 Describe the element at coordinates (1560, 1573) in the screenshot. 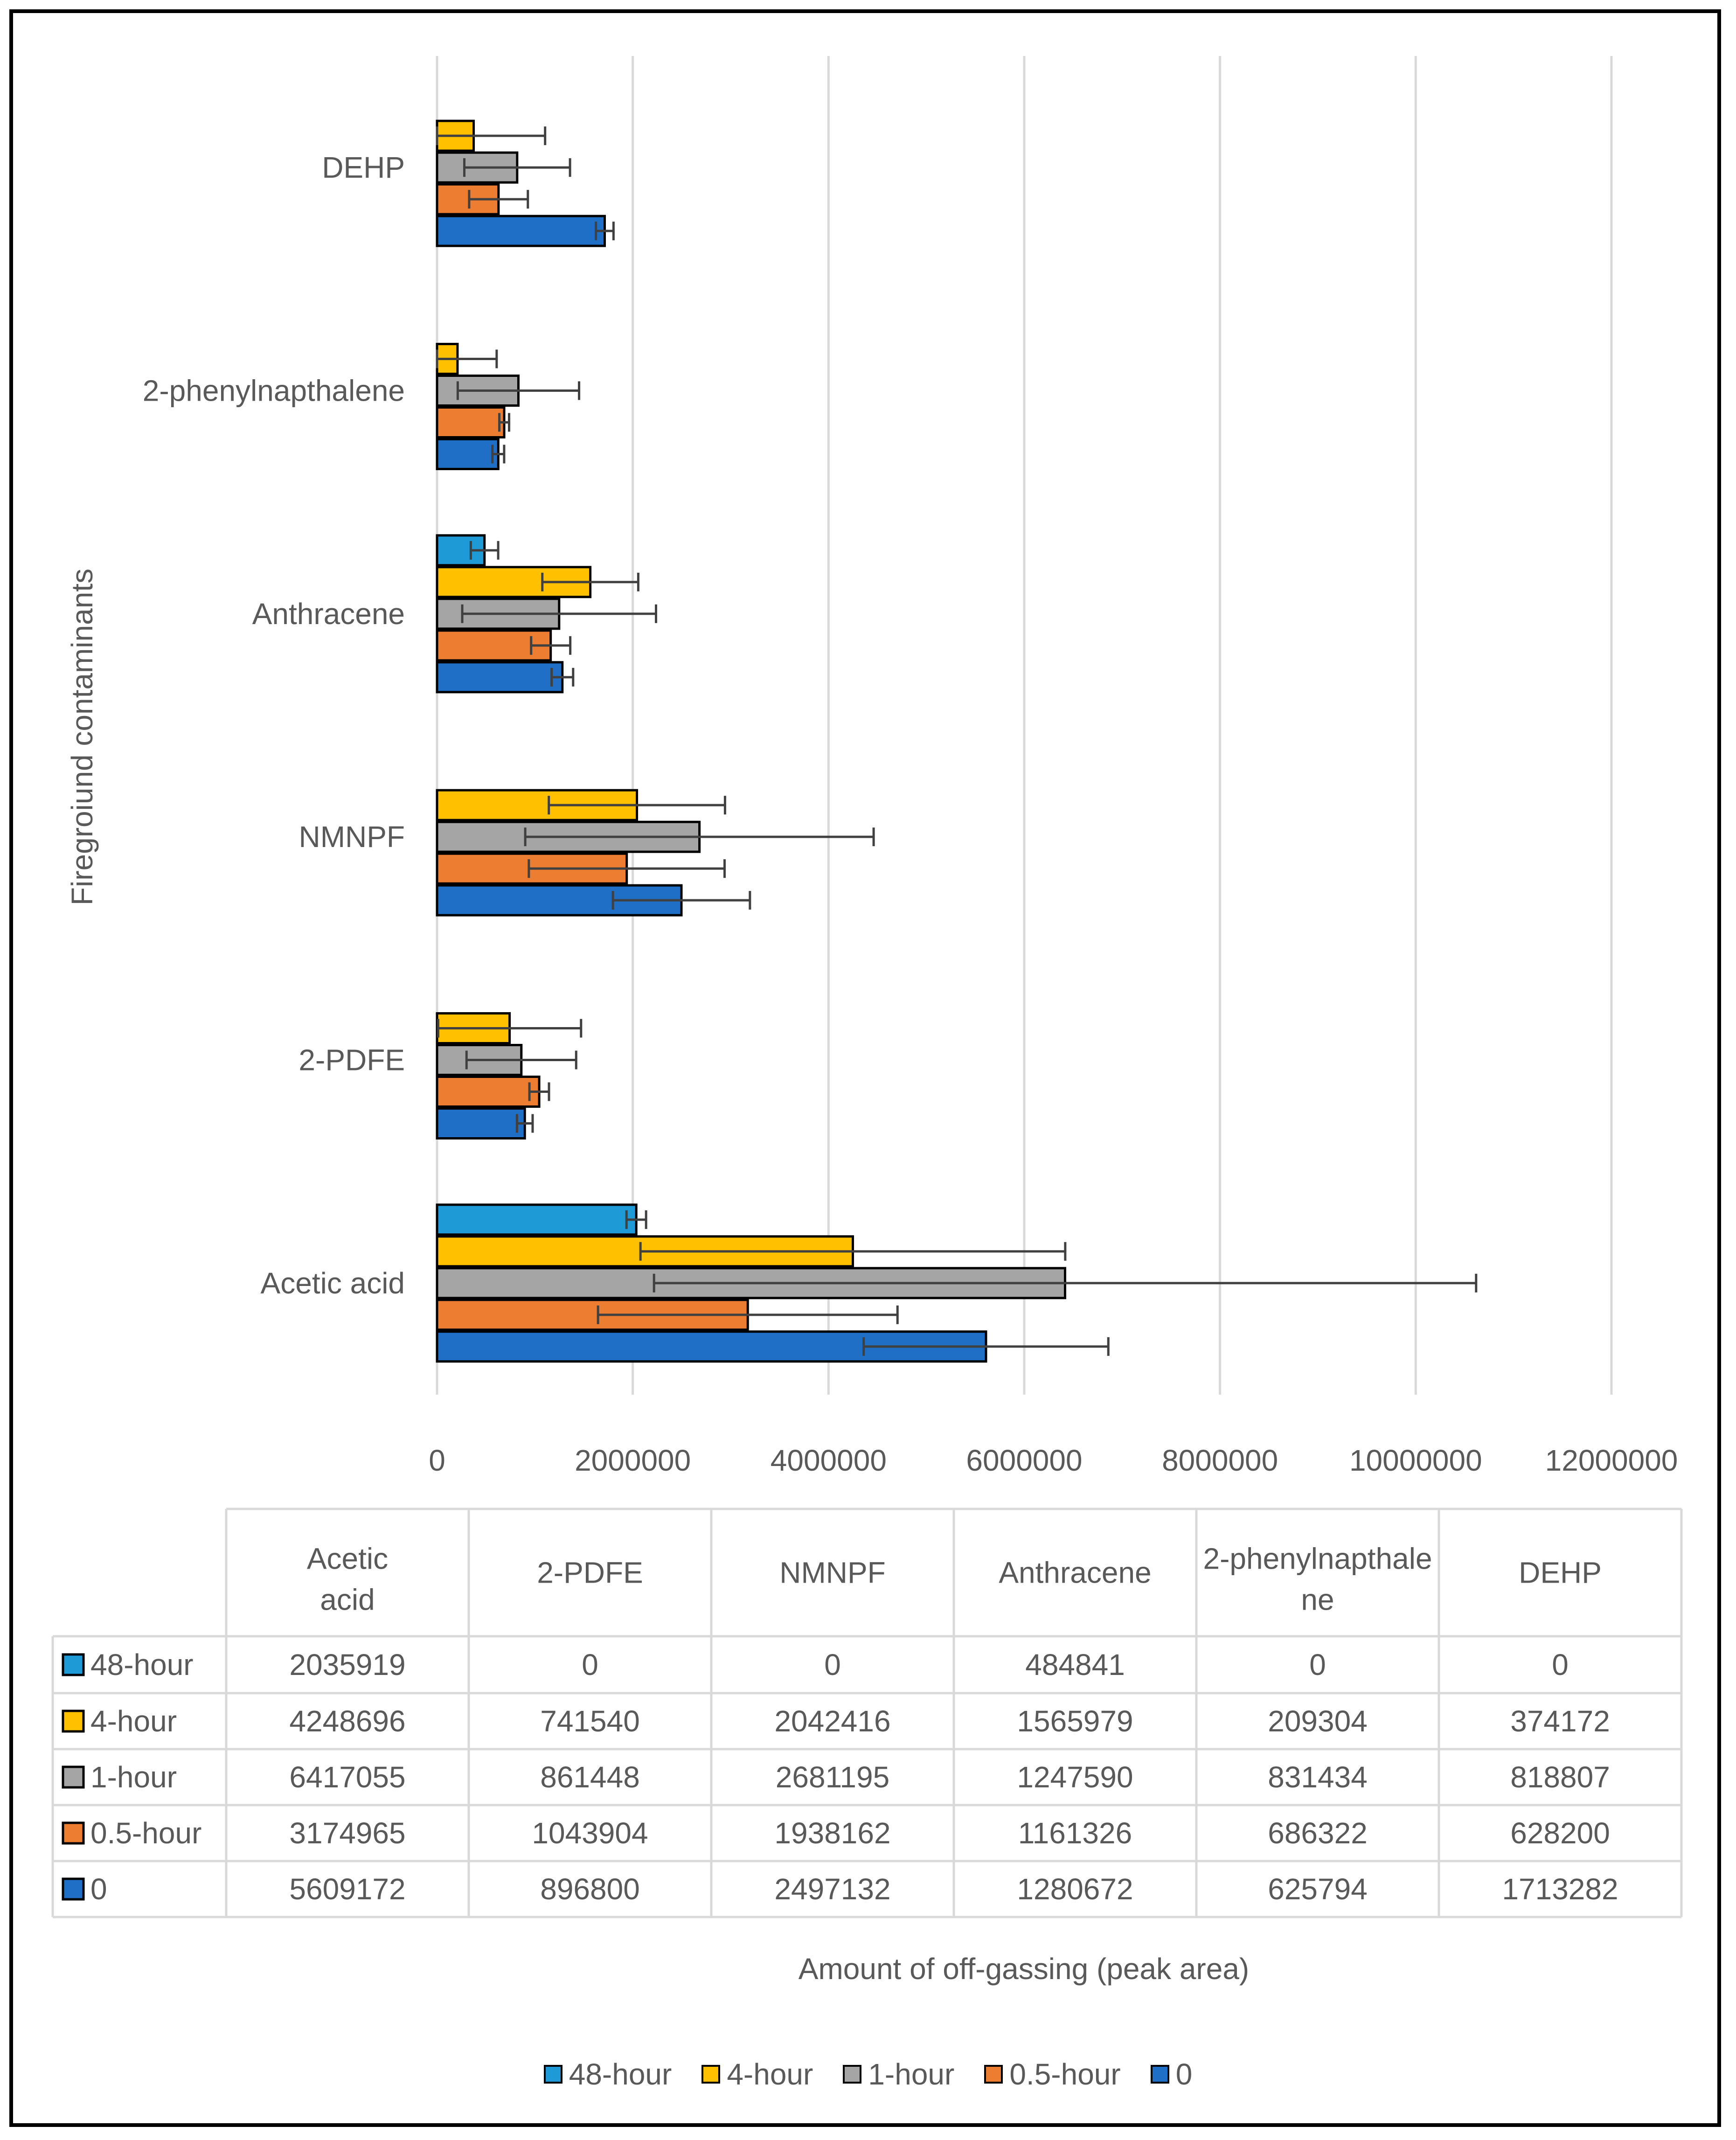

I see `table-header-label: DEHP` at that location.